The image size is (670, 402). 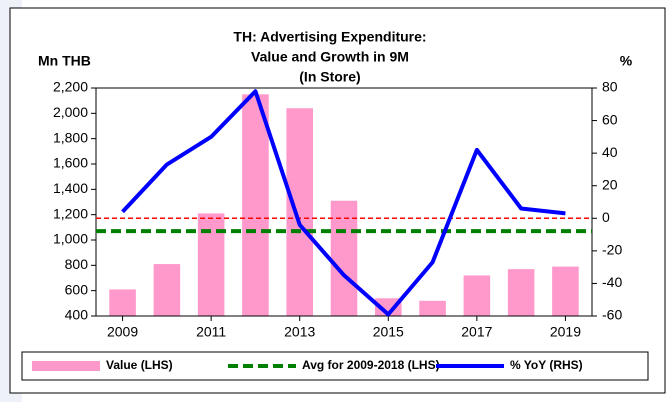 What do you see at coordinates (70, 137) in the screenshot?
I see `y-tick-label: 1,800` at bounding box center [70, 137].